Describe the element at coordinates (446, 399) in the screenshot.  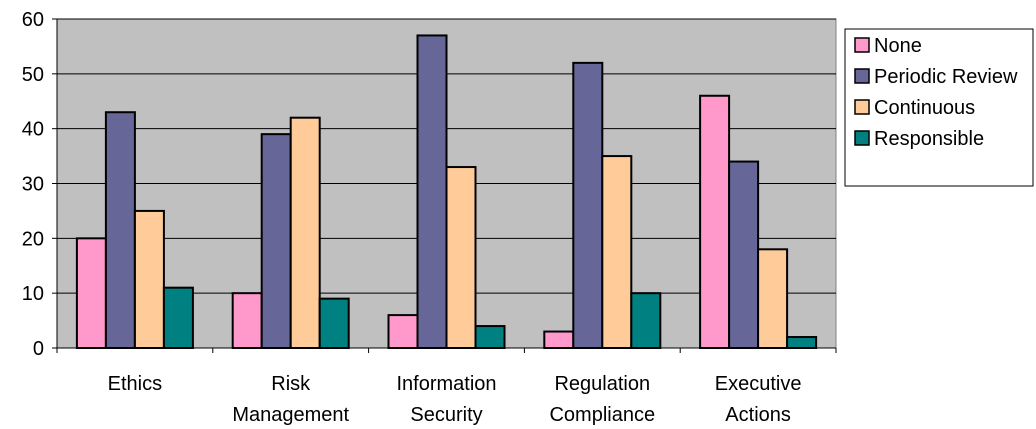
I see `x-category-label: Information Security` at that location.